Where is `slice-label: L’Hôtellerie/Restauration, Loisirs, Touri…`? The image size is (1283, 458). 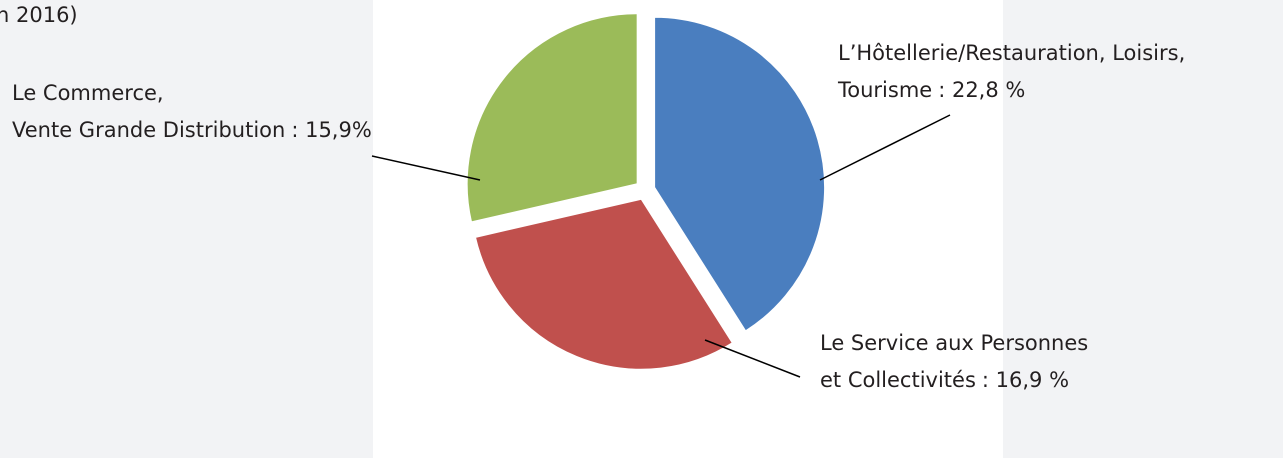
slice-label: L’Hôtellerie/Restauration, Loisirs, Touri… is located at coordinates (1011, 71).